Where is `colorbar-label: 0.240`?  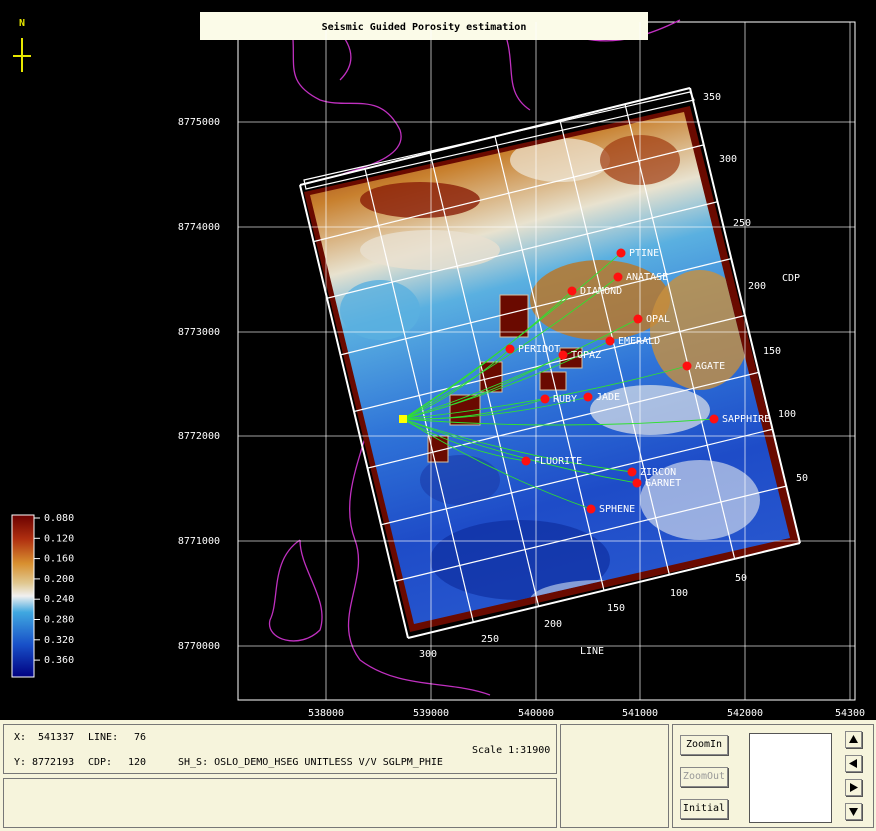
colorbar-label: 0.240 is located at coordinates (59, 599).